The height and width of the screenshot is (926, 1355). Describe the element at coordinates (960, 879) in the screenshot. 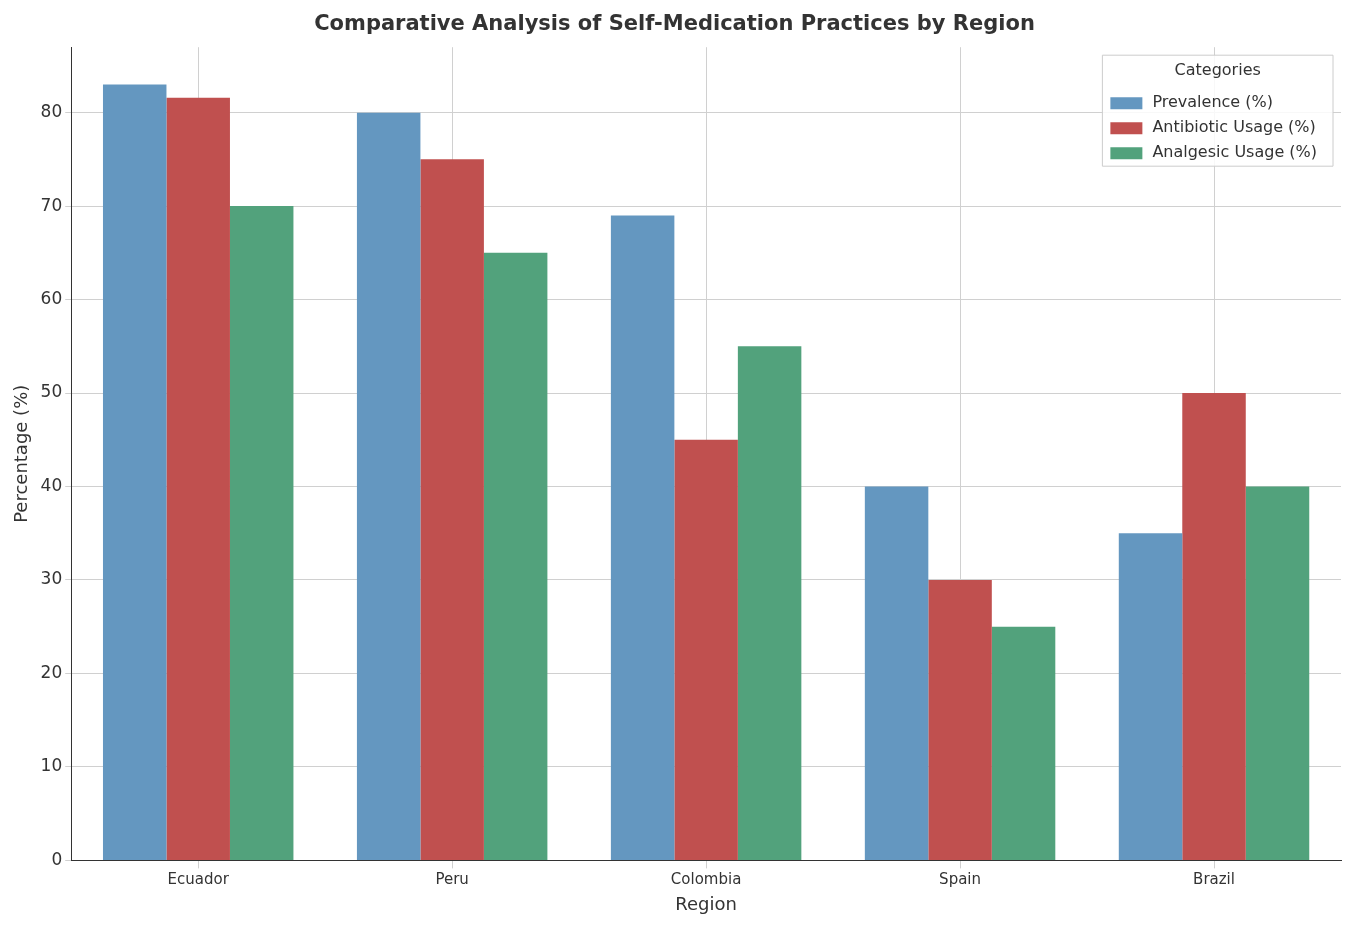

I see `x-tick-label: Spain` at that location.